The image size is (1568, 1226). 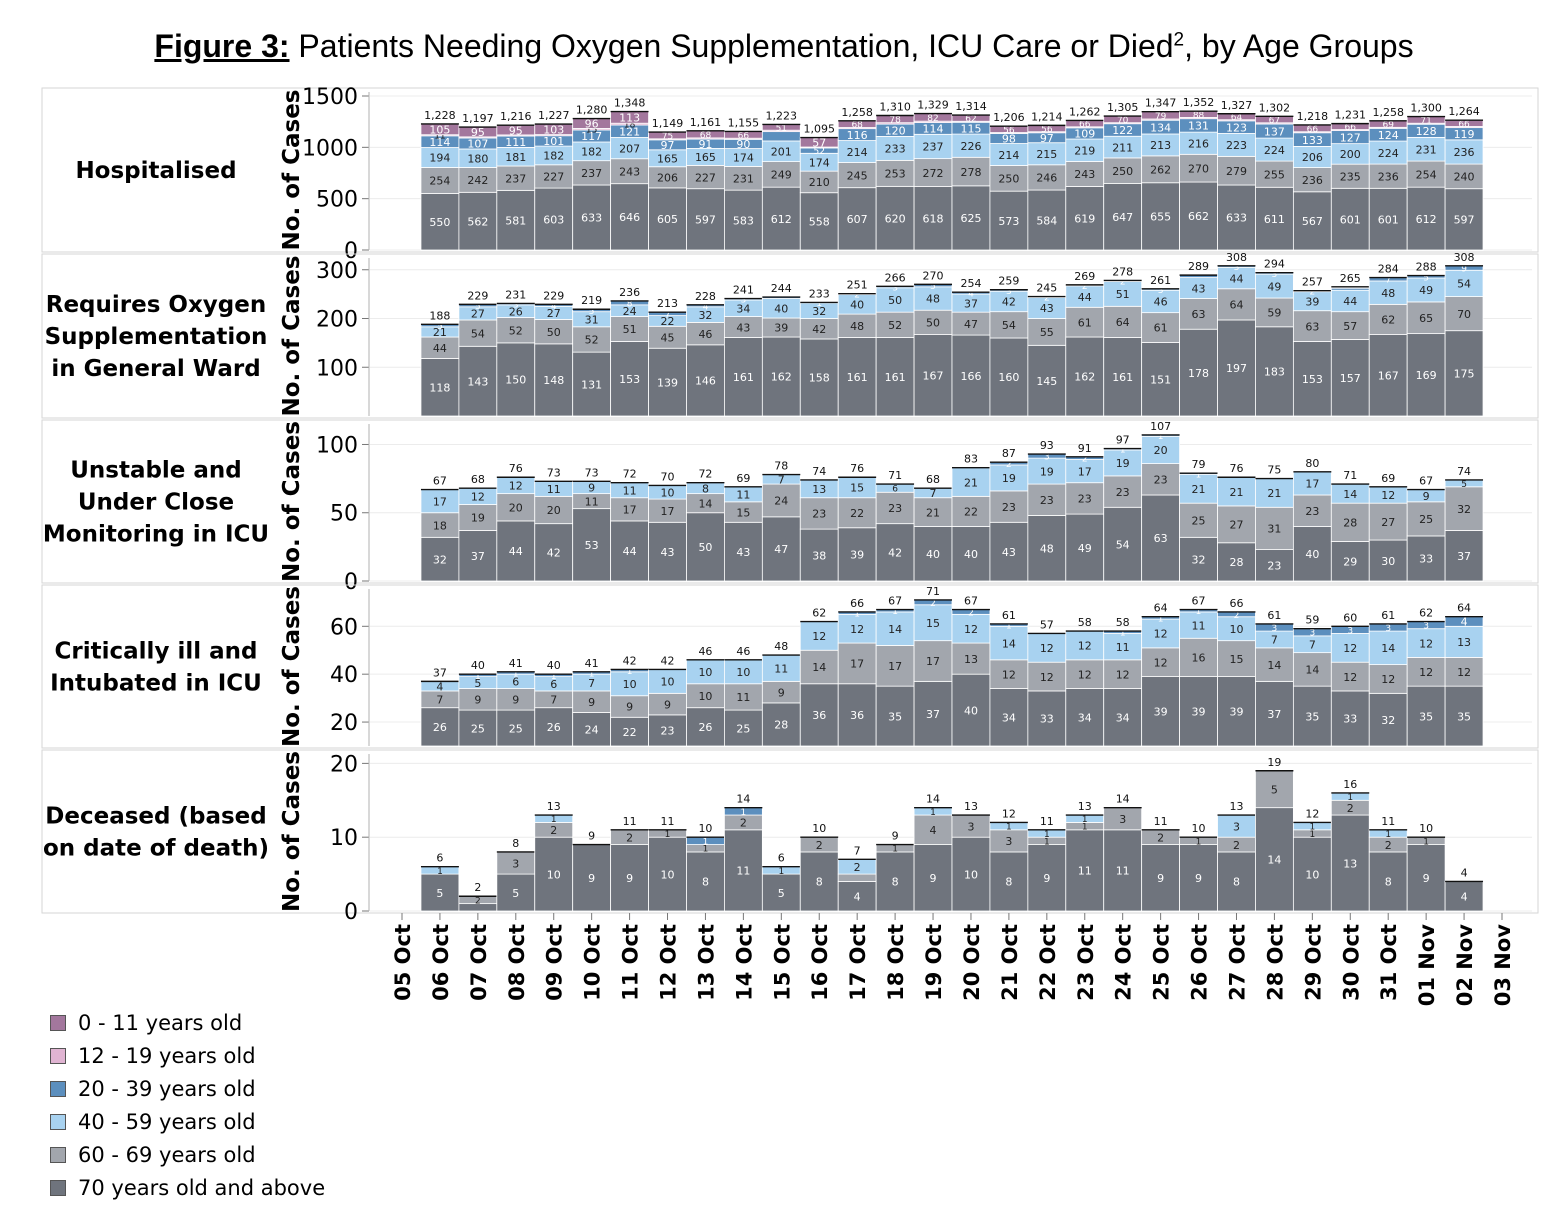 I want to click on bar-total-label: 188, so click(x=439, y=315).